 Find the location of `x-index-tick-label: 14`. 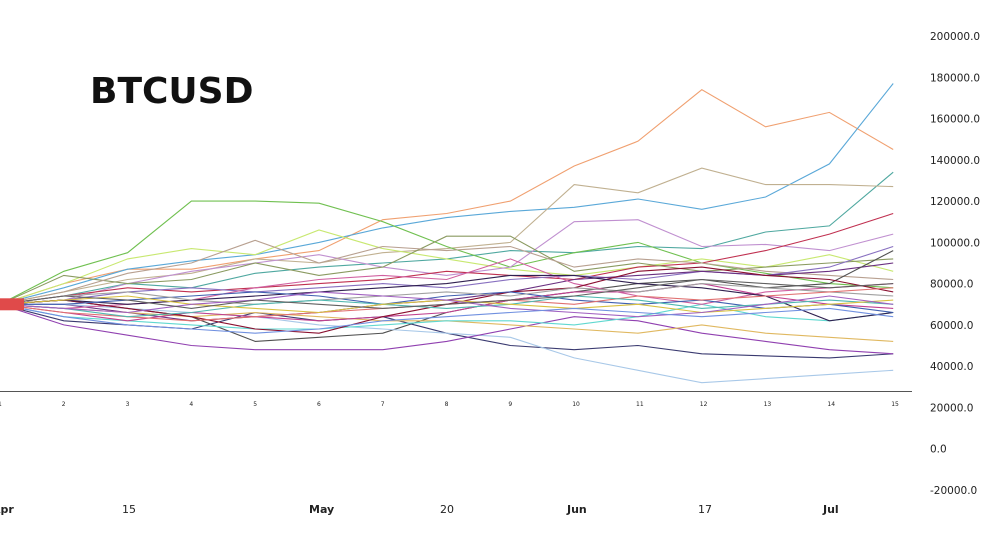

x-index-tick-label: 14 is located at coordinates (831, 404).